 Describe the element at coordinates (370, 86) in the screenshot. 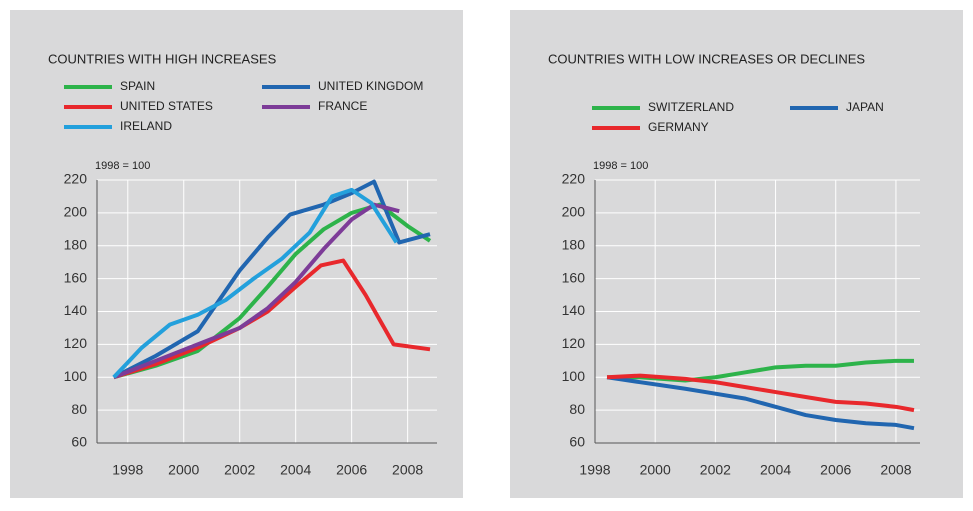

I see `legend-label: UNITED KINGDOM` at that location.